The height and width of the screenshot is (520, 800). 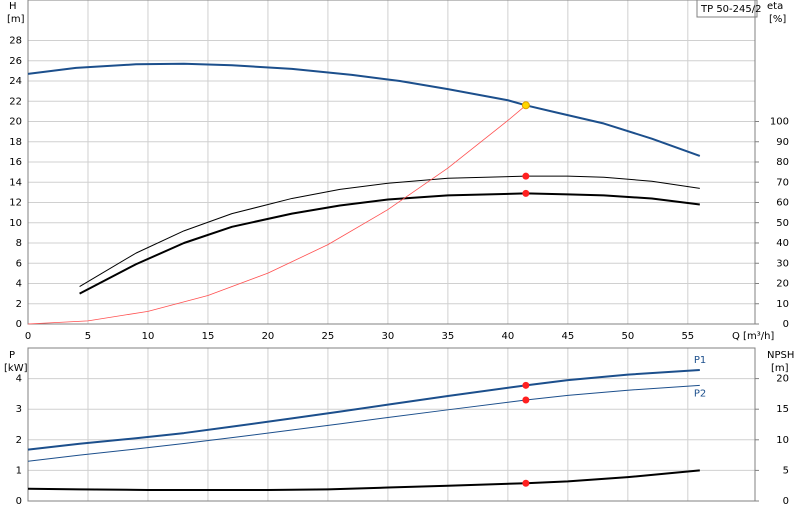 I want to click on y-tick-label: 22, so click(x=15, y=101).